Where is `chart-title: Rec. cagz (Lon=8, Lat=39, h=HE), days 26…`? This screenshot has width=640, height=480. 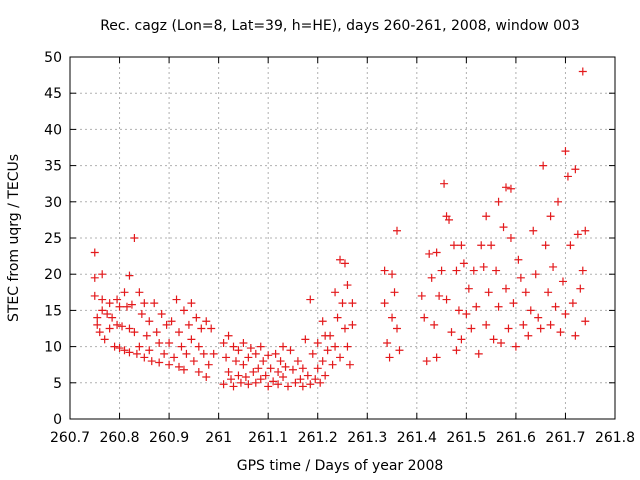 chart-title: Rec. cagz (Lon=8, Lat=39, h=HE), days 26… is located at coordinates (340, 26).